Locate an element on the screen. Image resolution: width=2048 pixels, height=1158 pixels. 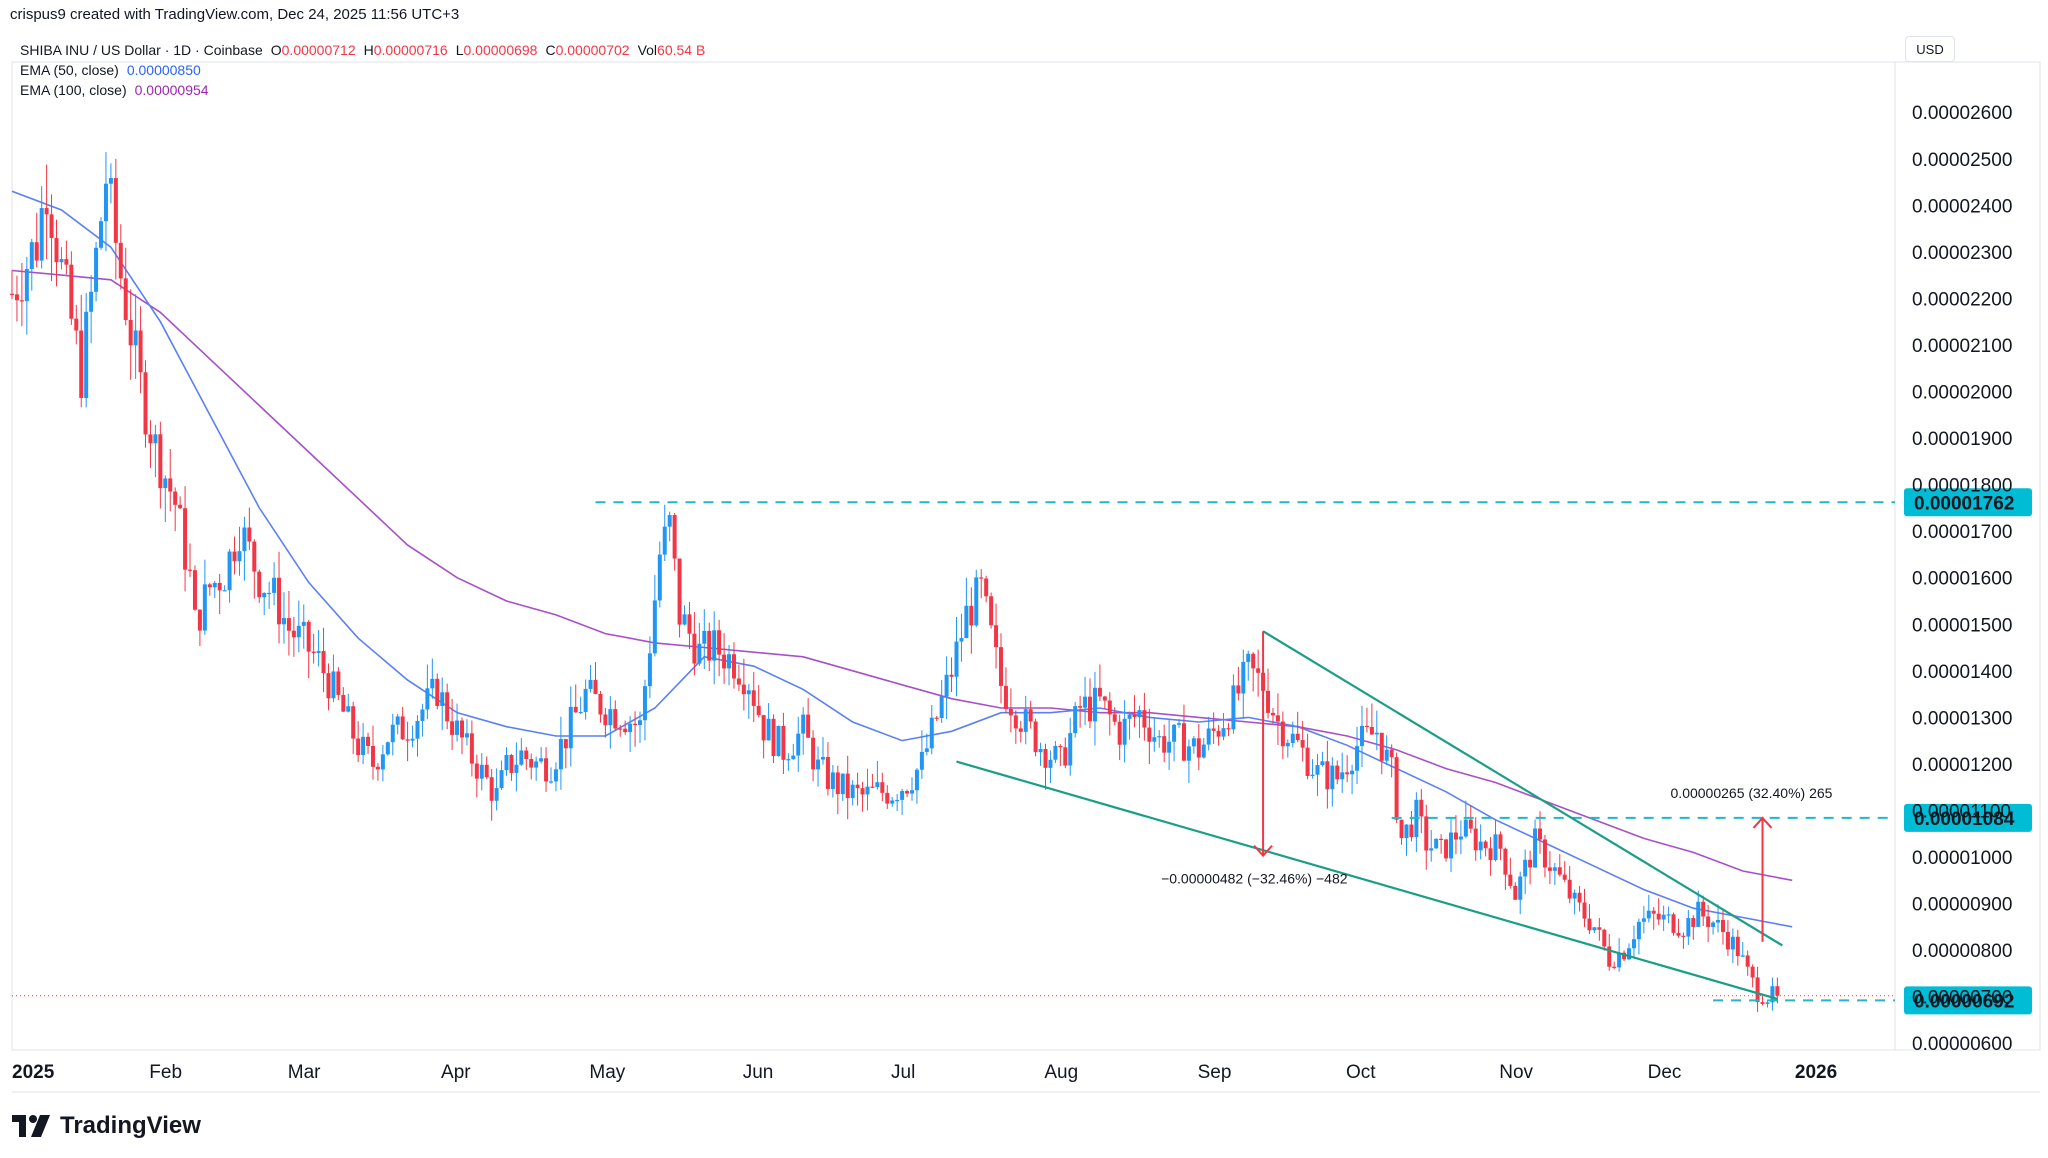
ema50-label: EMA (50, close) is located at coordinates (69, 70).